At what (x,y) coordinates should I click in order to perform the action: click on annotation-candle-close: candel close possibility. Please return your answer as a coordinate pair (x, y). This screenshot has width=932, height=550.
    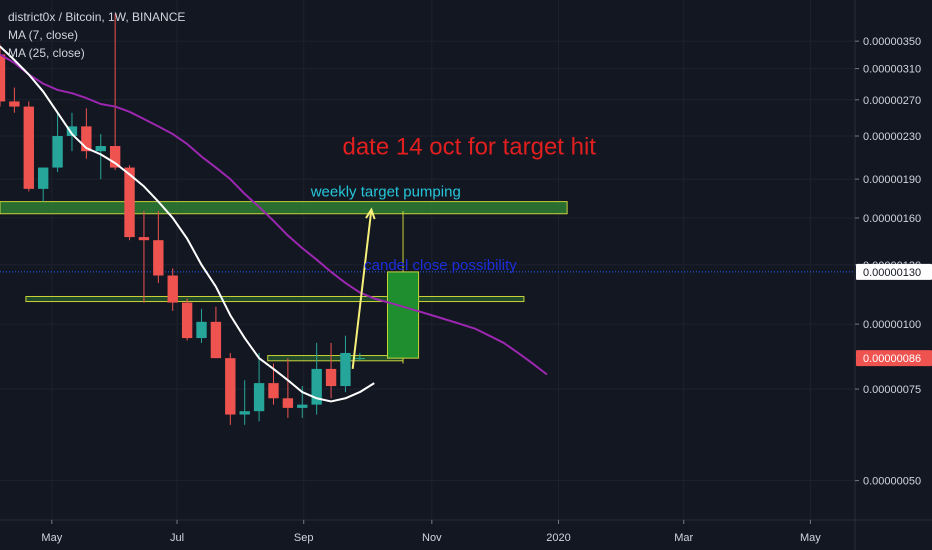
    Looking at the image, I should click on (440, 265).